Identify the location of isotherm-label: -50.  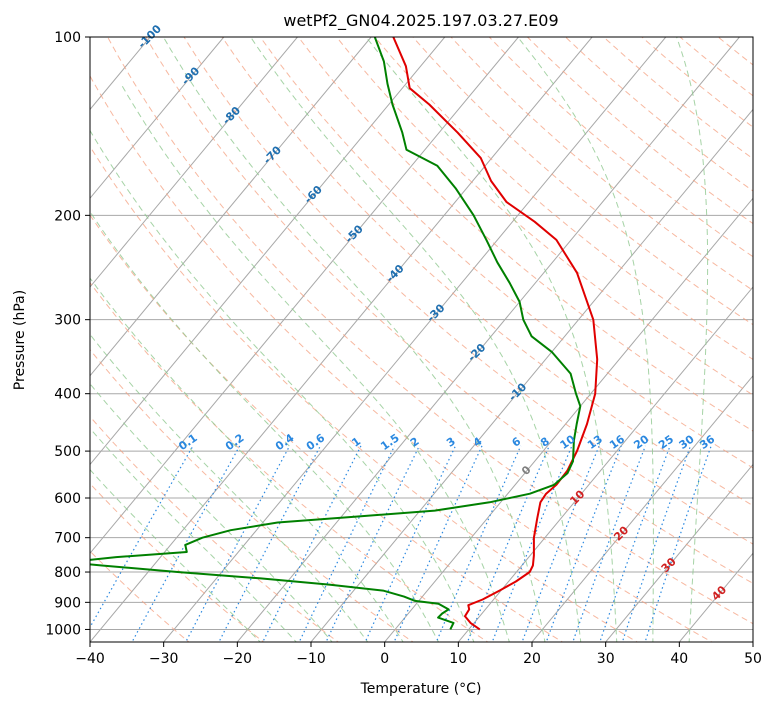
(354, 233).